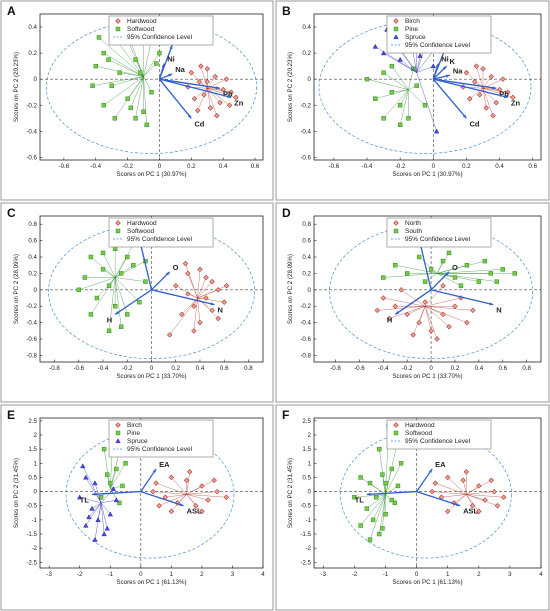  I want to click on y-tick-label: 0, so click(36, 79).